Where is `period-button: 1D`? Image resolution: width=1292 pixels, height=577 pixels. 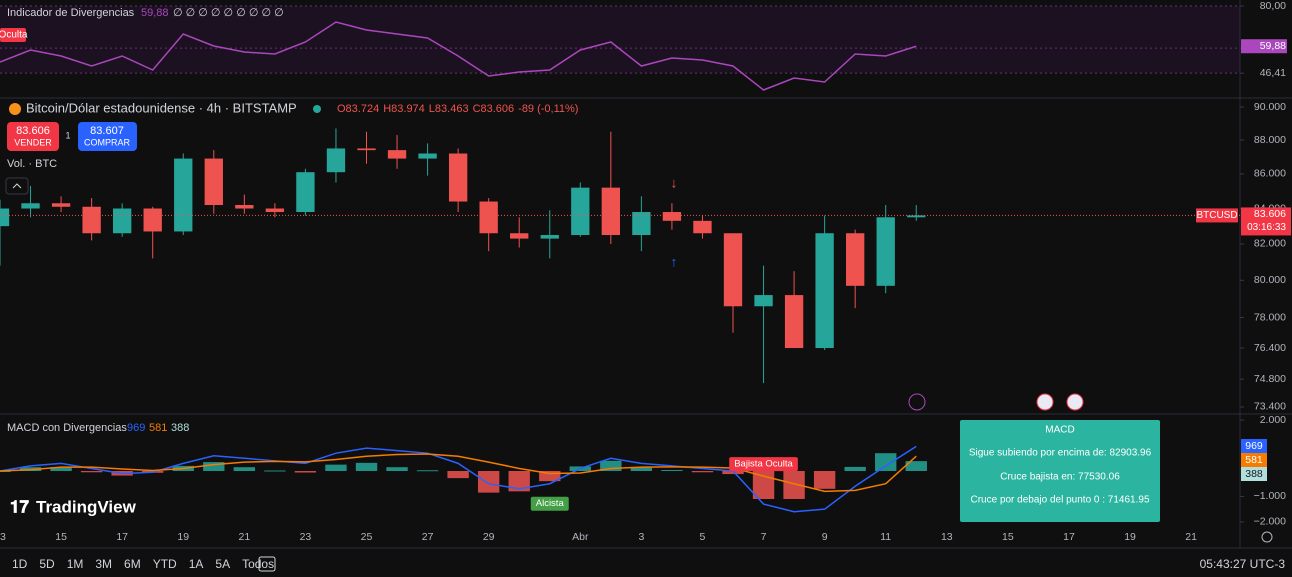
period-button: 1D is located at coordinates (20, 564).